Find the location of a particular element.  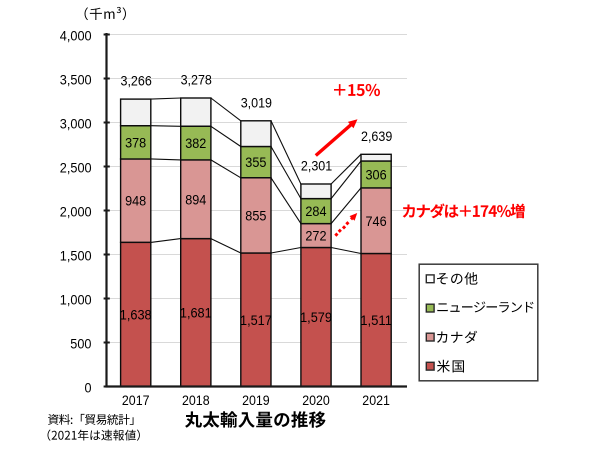

svg-text: 0 is located at coordinates (88, 389).